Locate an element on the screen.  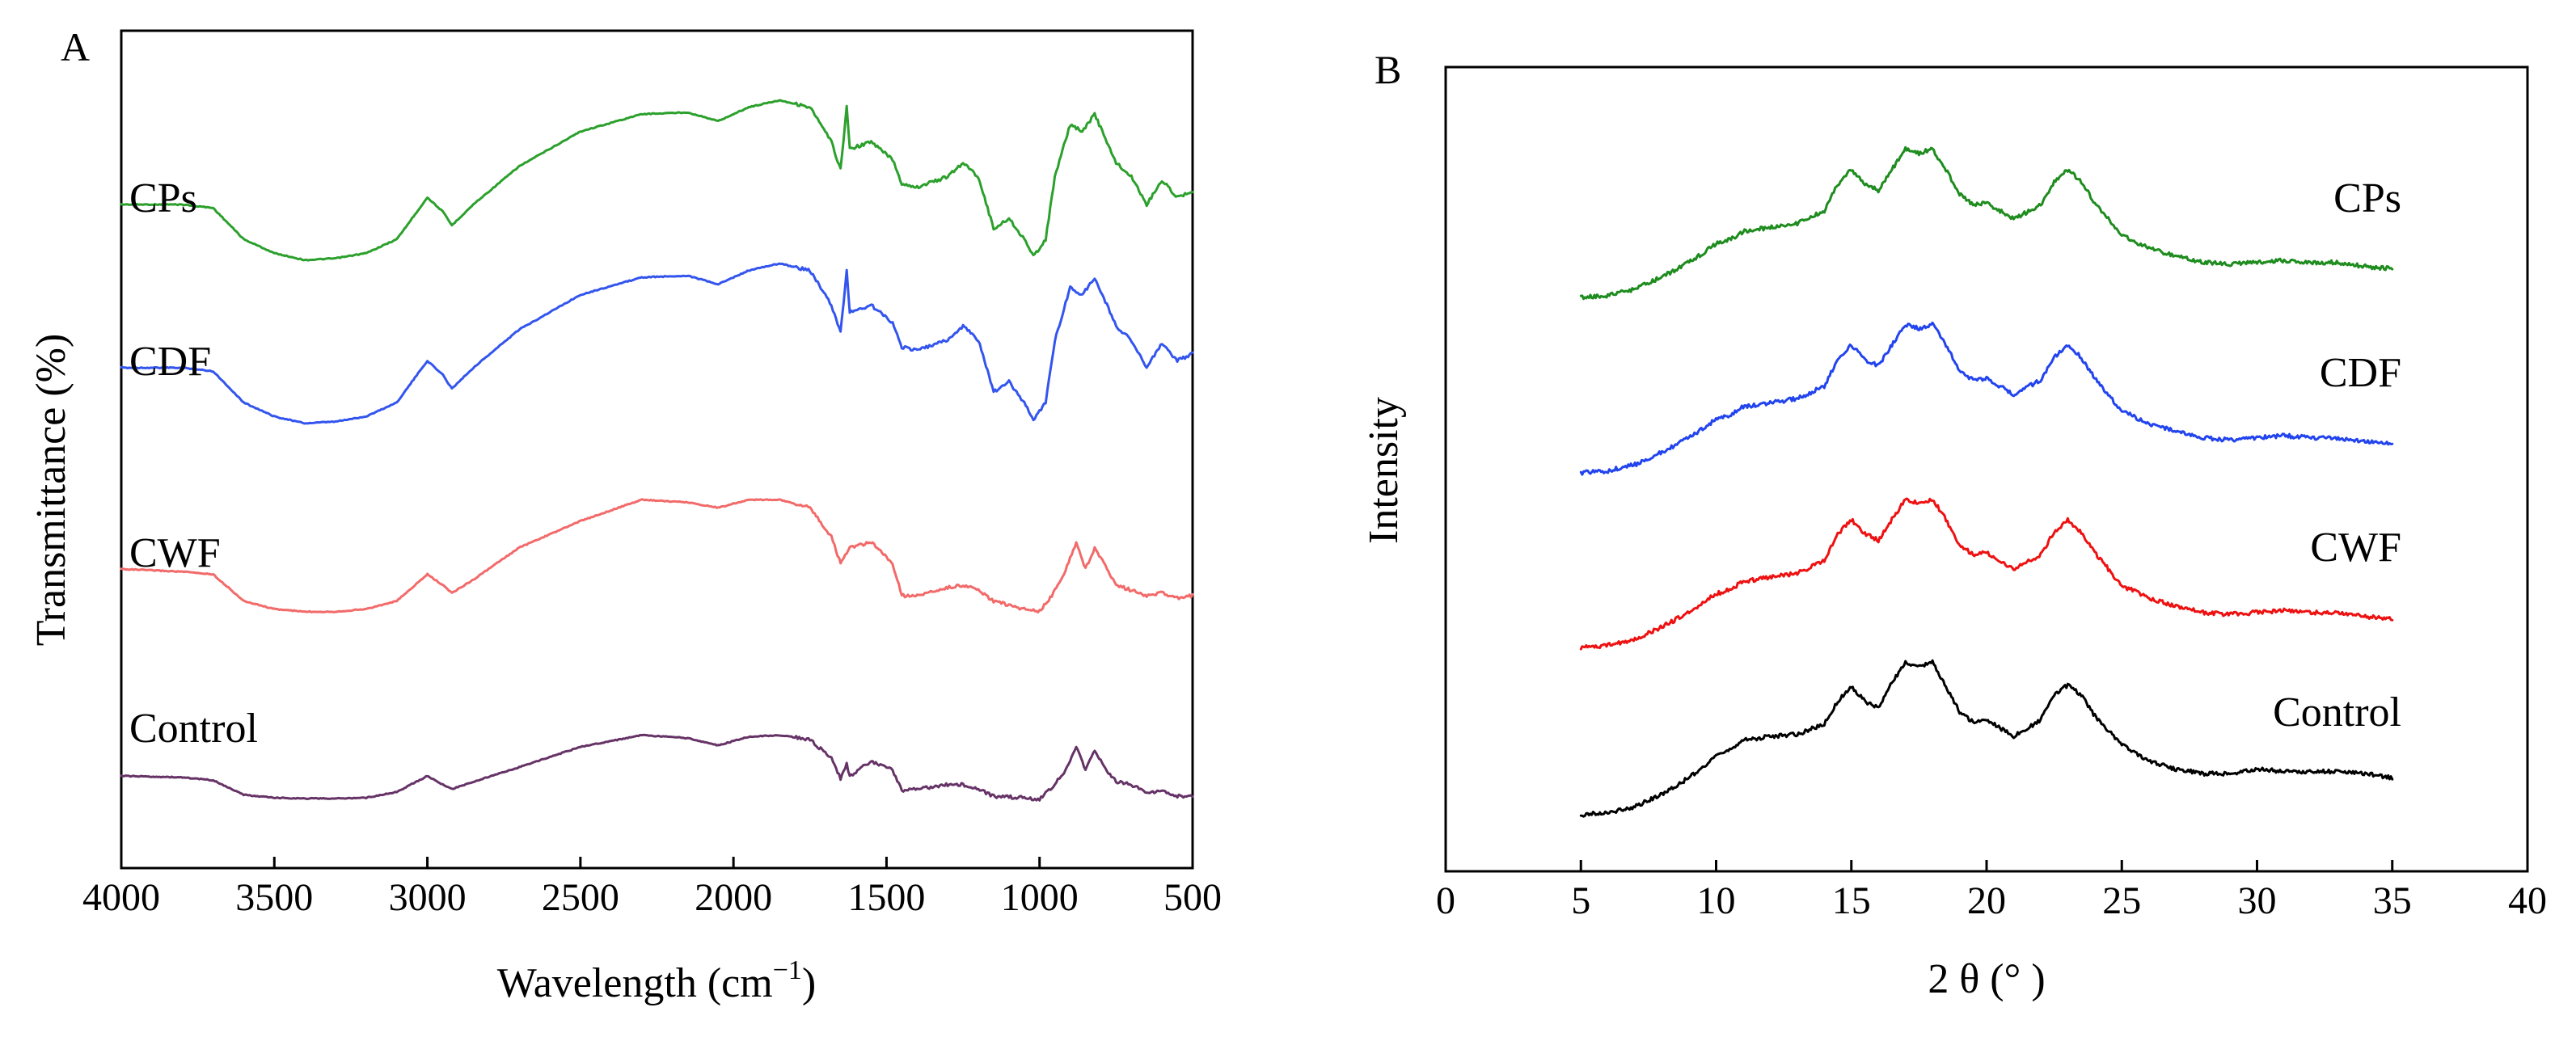
panel-b-series-label-cdf: CDF is located at coordinates (2360, 373).